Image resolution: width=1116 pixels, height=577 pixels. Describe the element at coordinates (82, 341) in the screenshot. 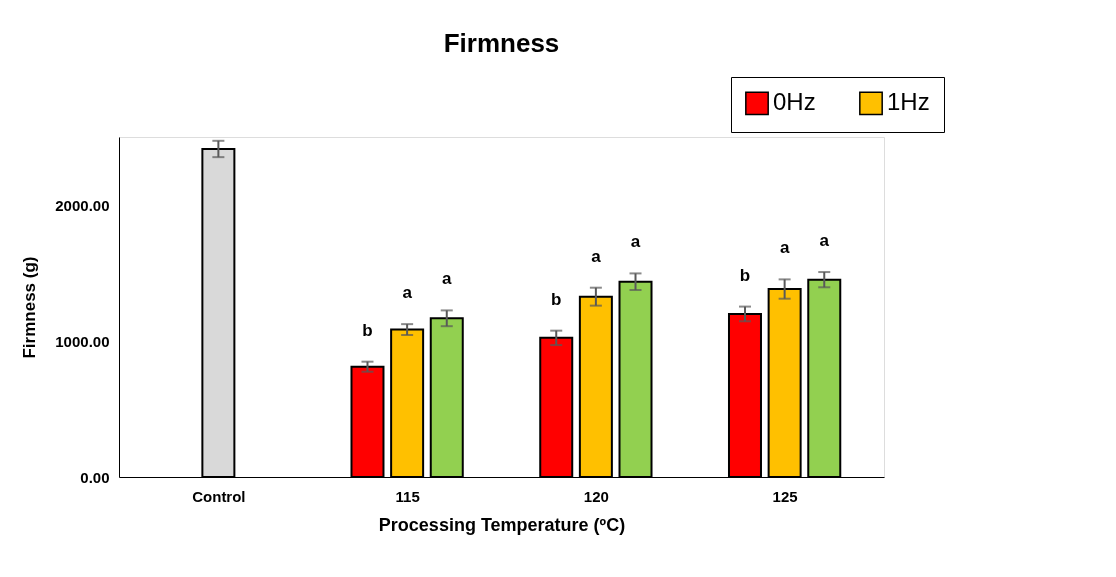

I see `y-tick-label: 1000.00` at that location.